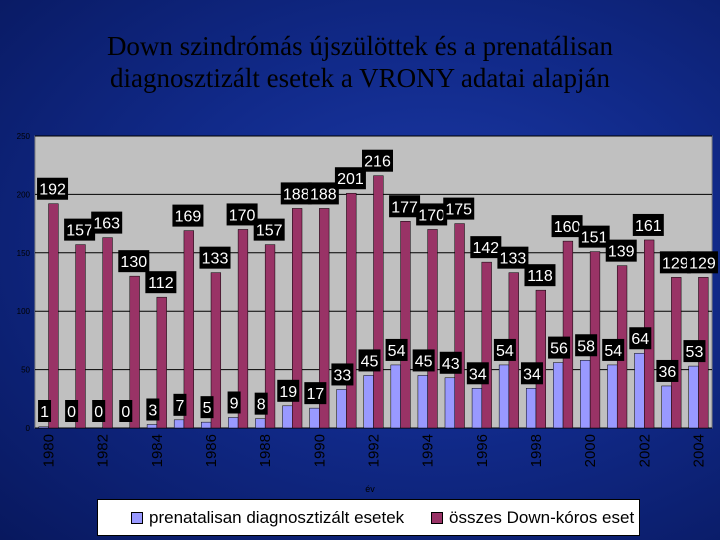  What do you see at coordinates (179, 406) in the screenshot?
I see `data-label-prenatal: 7` at bounding box center [179, 406].